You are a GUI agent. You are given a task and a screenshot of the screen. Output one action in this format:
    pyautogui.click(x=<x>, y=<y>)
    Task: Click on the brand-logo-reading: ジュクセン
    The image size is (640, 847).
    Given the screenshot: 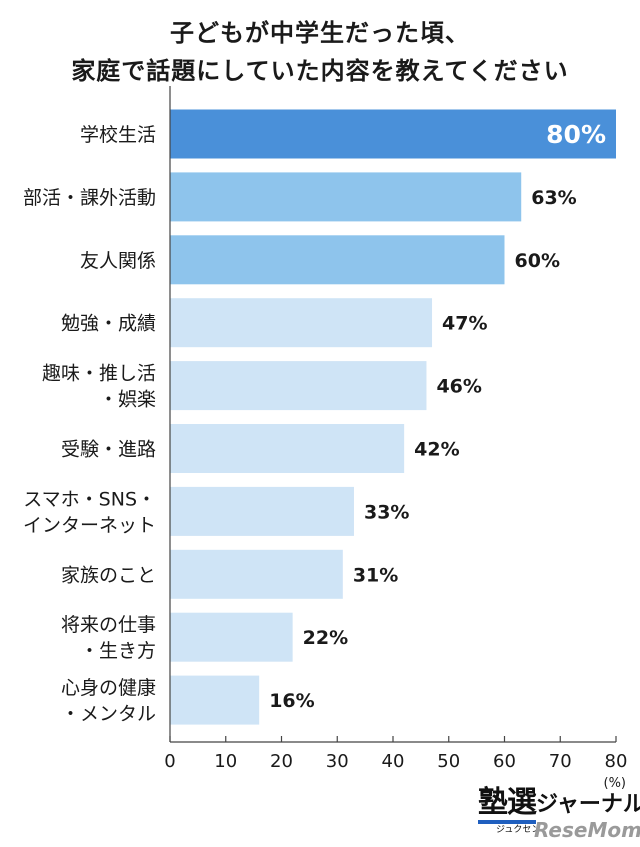 What is the action you would take?
    pyautogui.click(x=518, y=830)
    